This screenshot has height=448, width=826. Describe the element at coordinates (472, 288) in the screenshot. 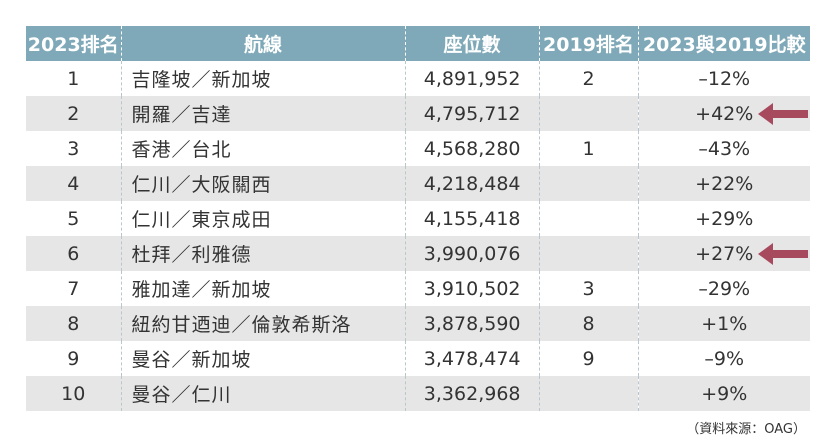

I see `seats-cell: 3,910,502` at that location.